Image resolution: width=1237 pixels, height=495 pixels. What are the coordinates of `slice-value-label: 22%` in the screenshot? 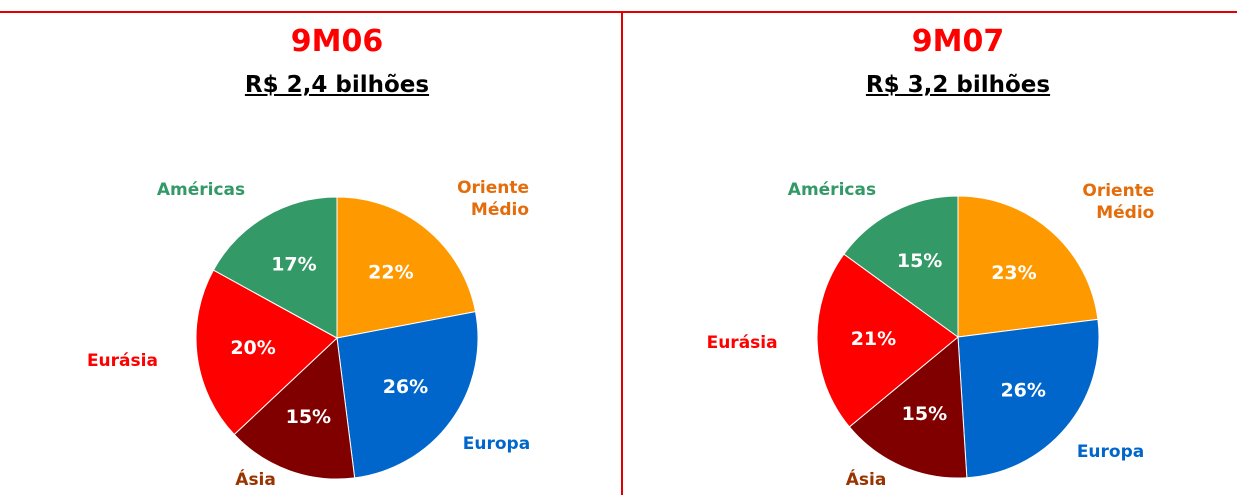 It's located at (390, 272).